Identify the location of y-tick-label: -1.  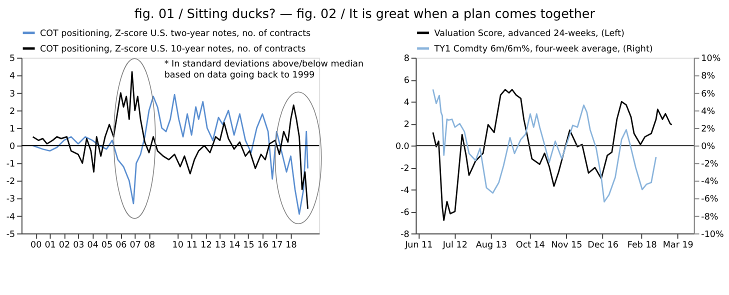
(11, 165).